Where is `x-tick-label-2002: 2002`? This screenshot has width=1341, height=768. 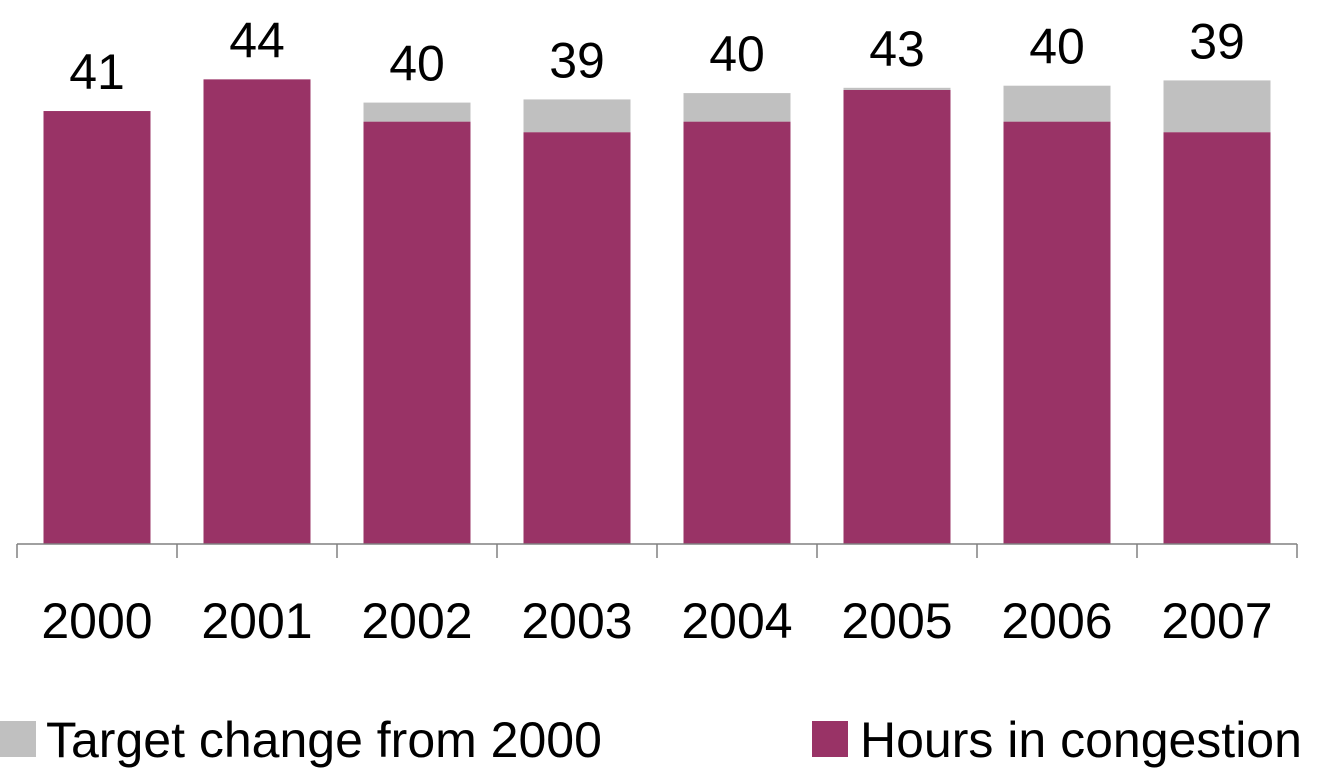
x-tick-label-2002: 2002 is located at coordinates (416, 621).